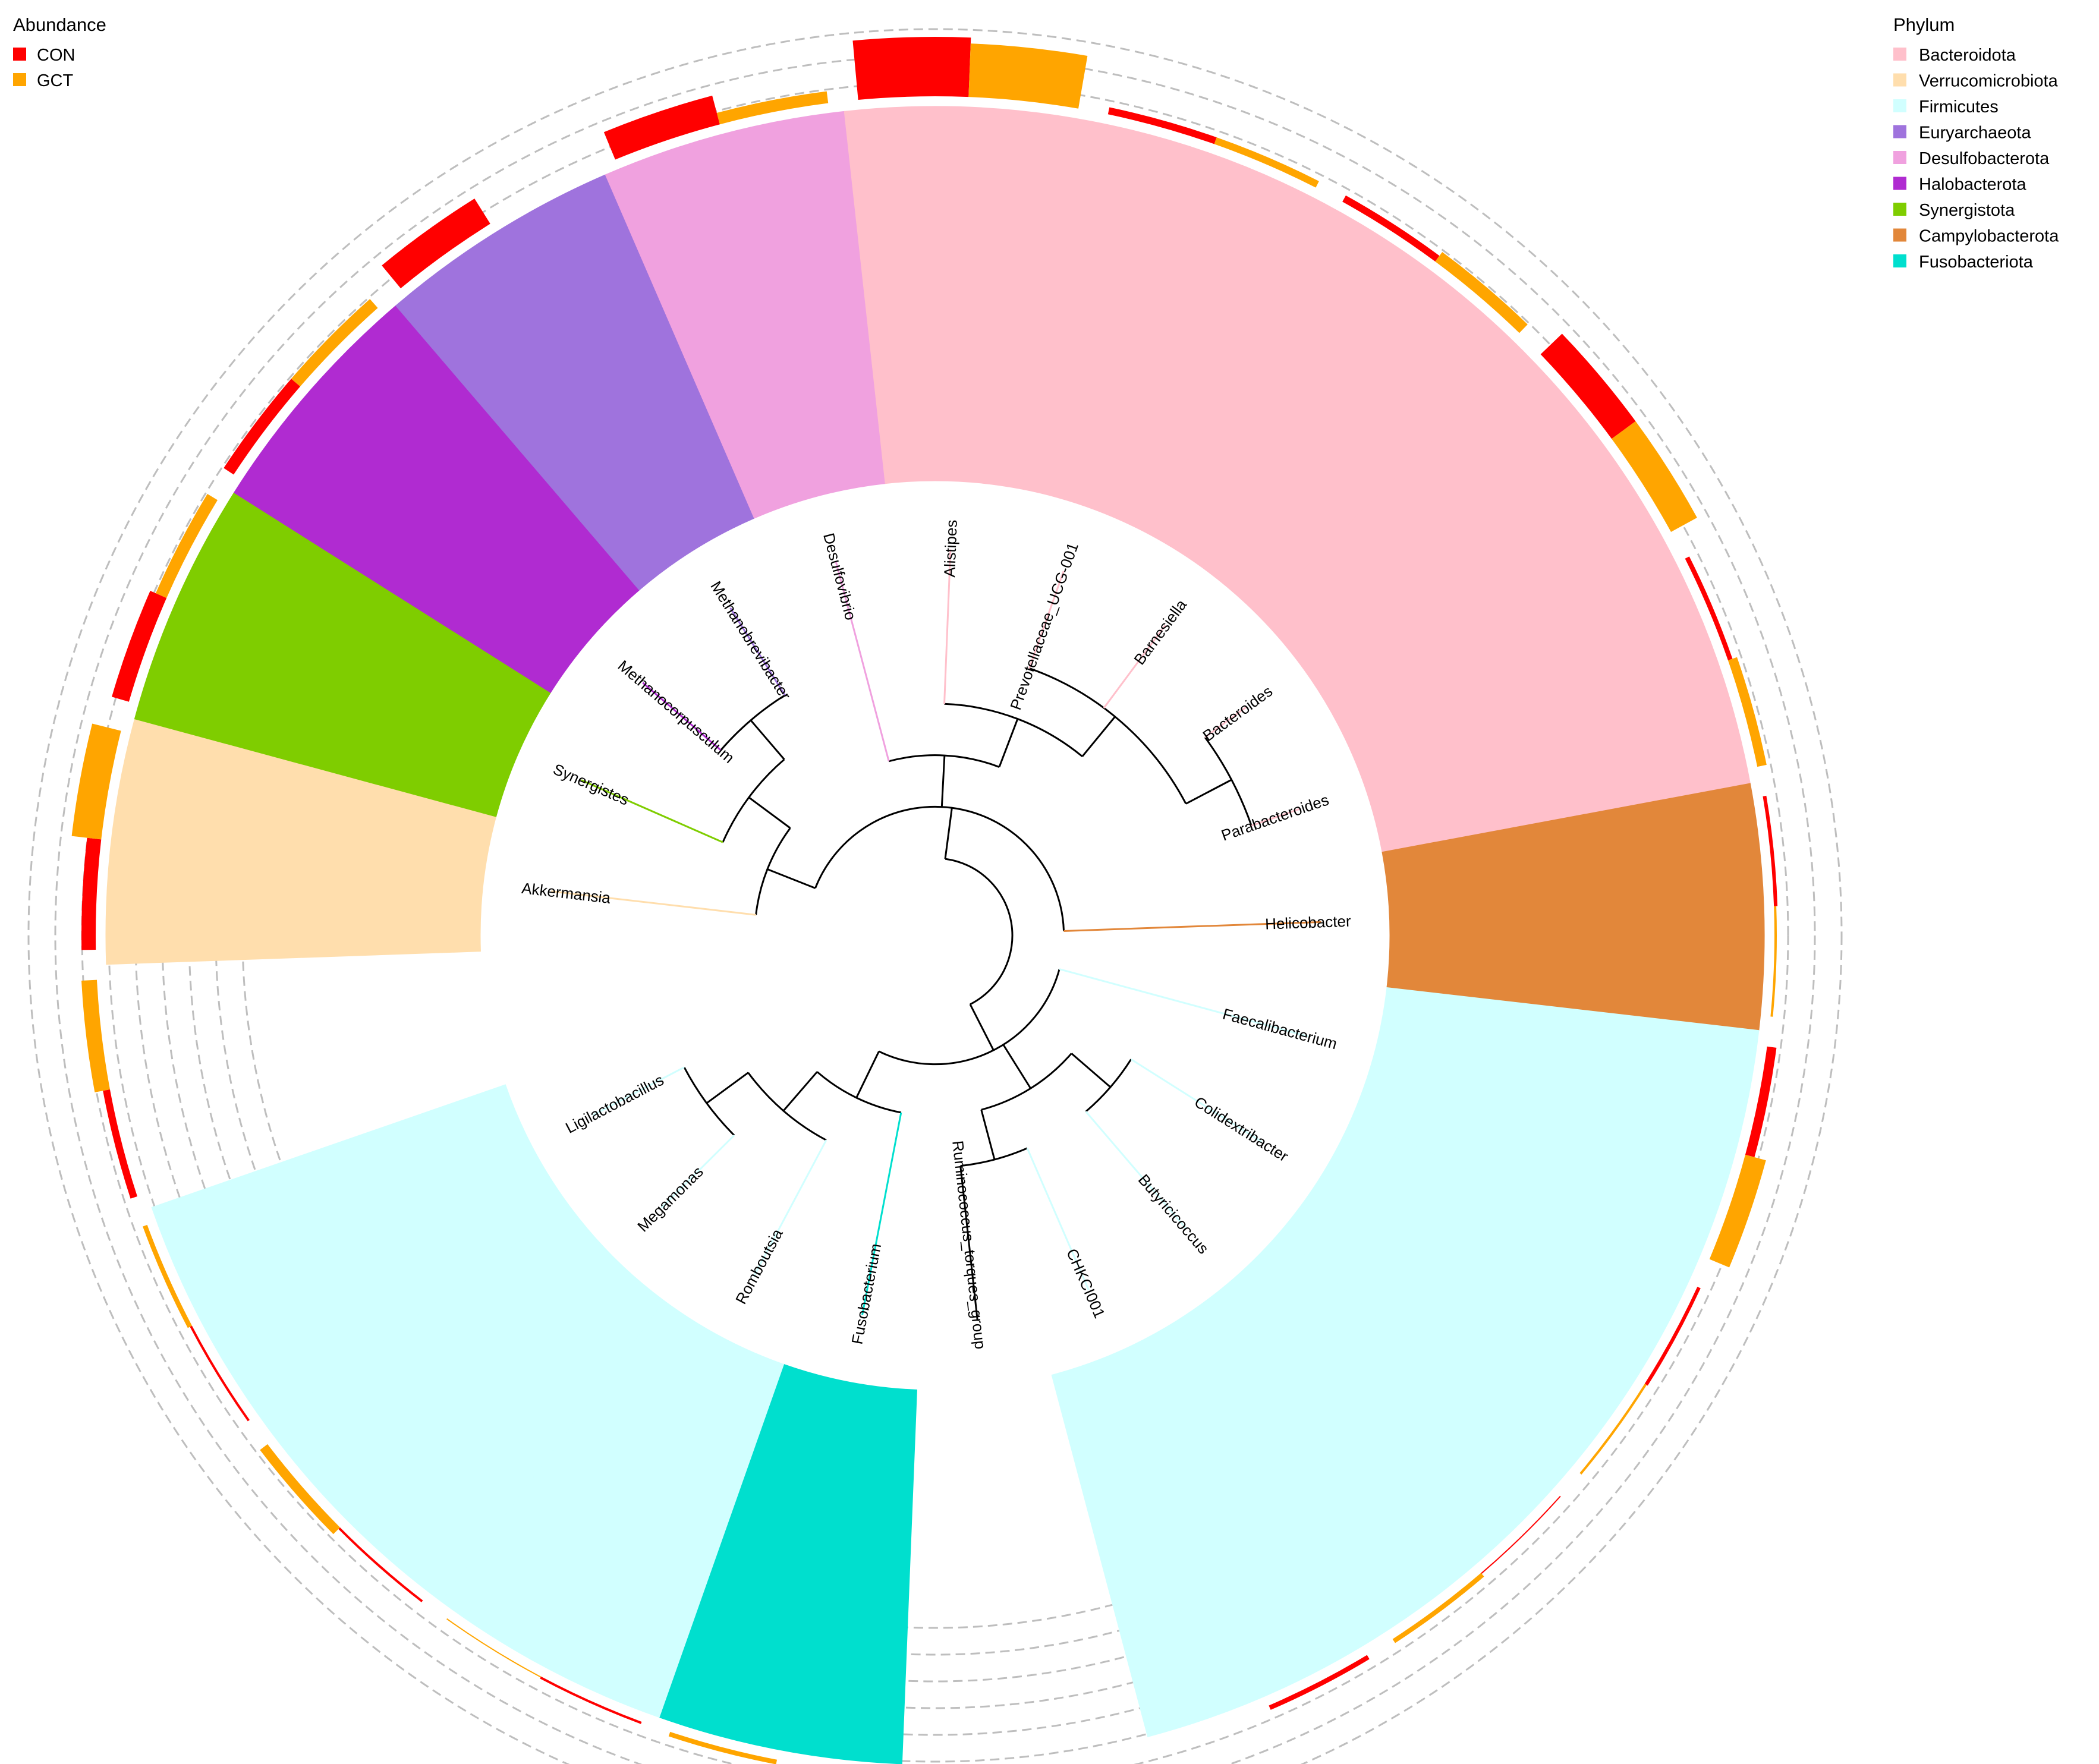  I want to click on bar-gct-helicobacter, so click(1774, 961).